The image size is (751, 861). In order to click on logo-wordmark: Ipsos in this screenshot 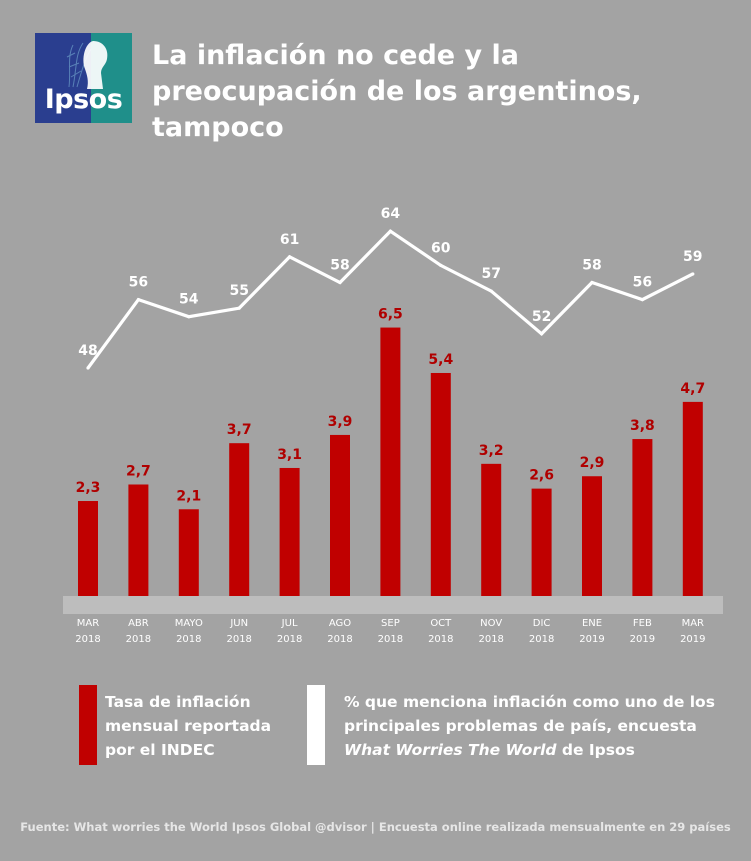, I will do `click(83, 99)`.